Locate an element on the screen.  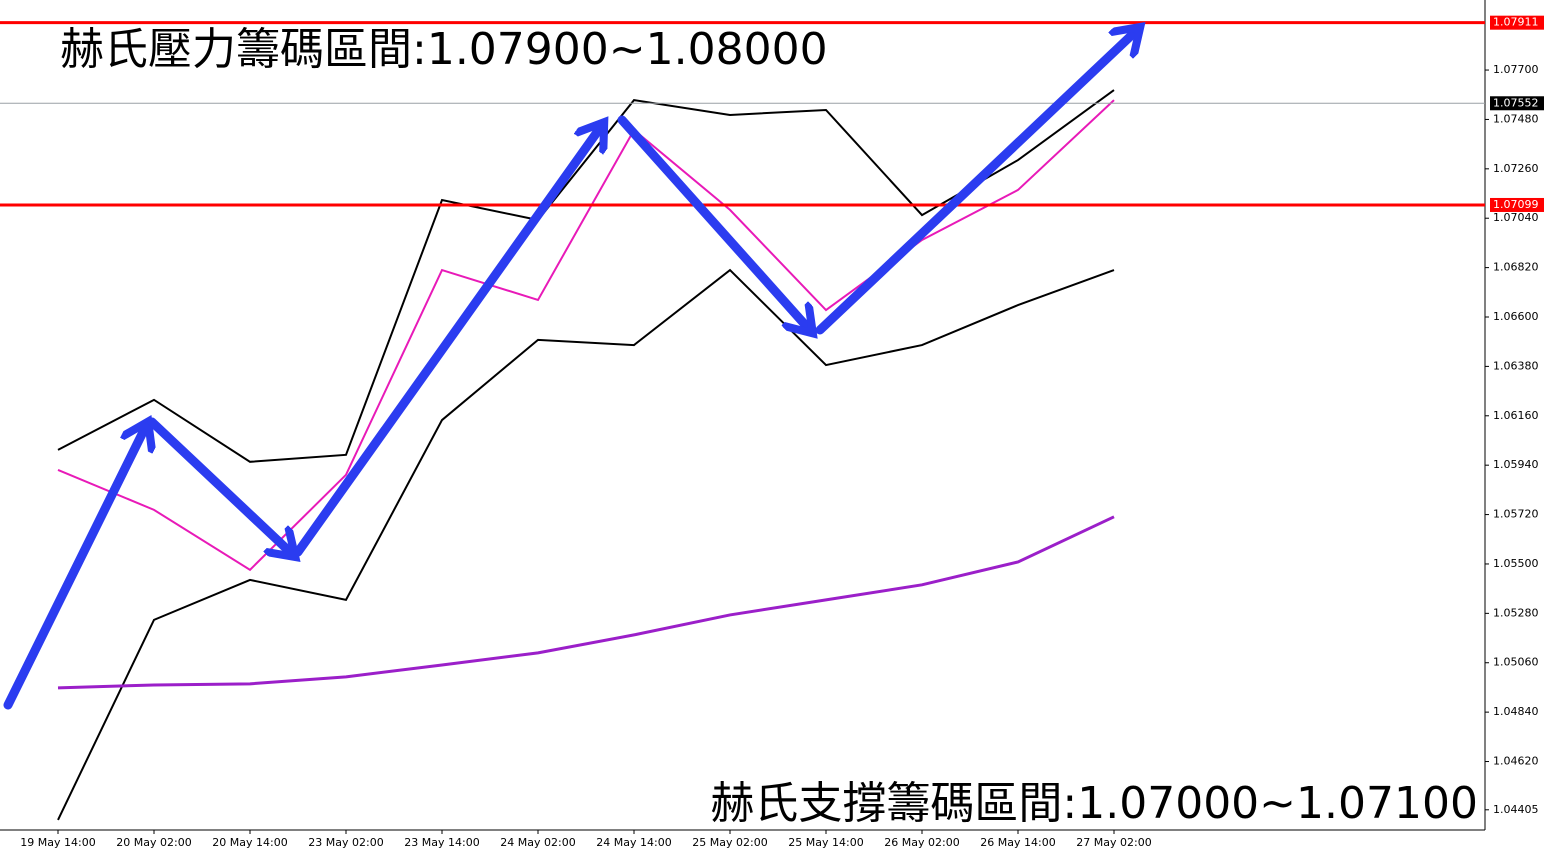
x-tick-label: 26 May 02:00 is located at coordinates (921, 842).